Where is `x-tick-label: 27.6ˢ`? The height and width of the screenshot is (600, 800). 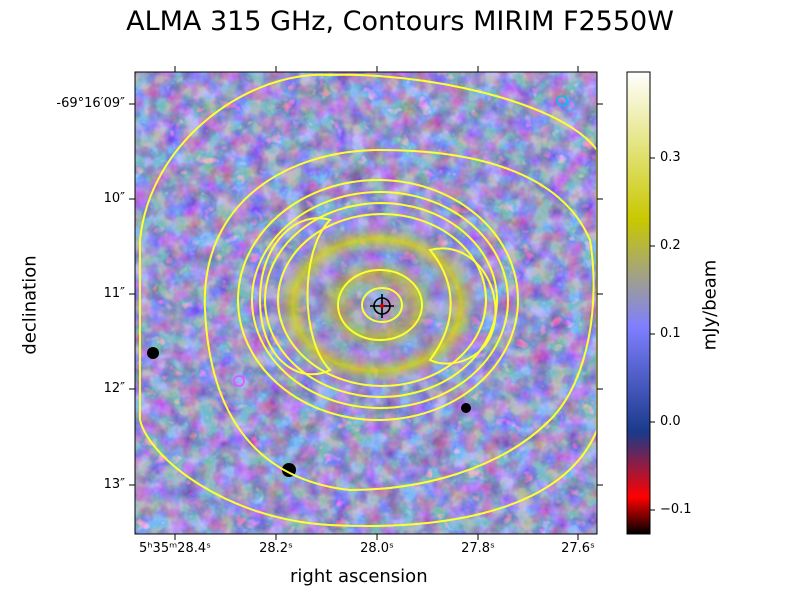 x-tick-label: 27.6ˢ is located at coordinates (578, 548).